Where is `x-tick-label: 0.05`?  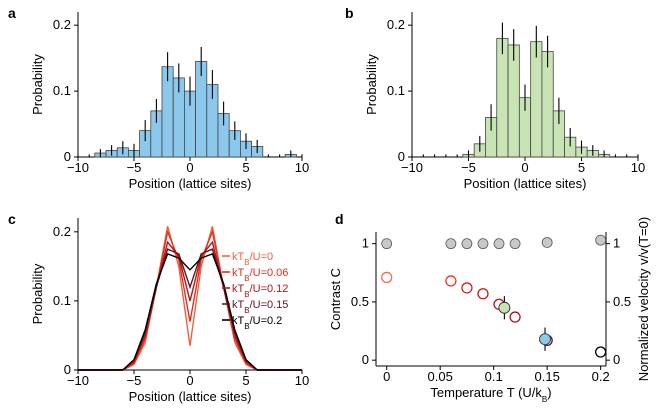
x-tick-label: 0.05 is located at coordinates (440, 376).